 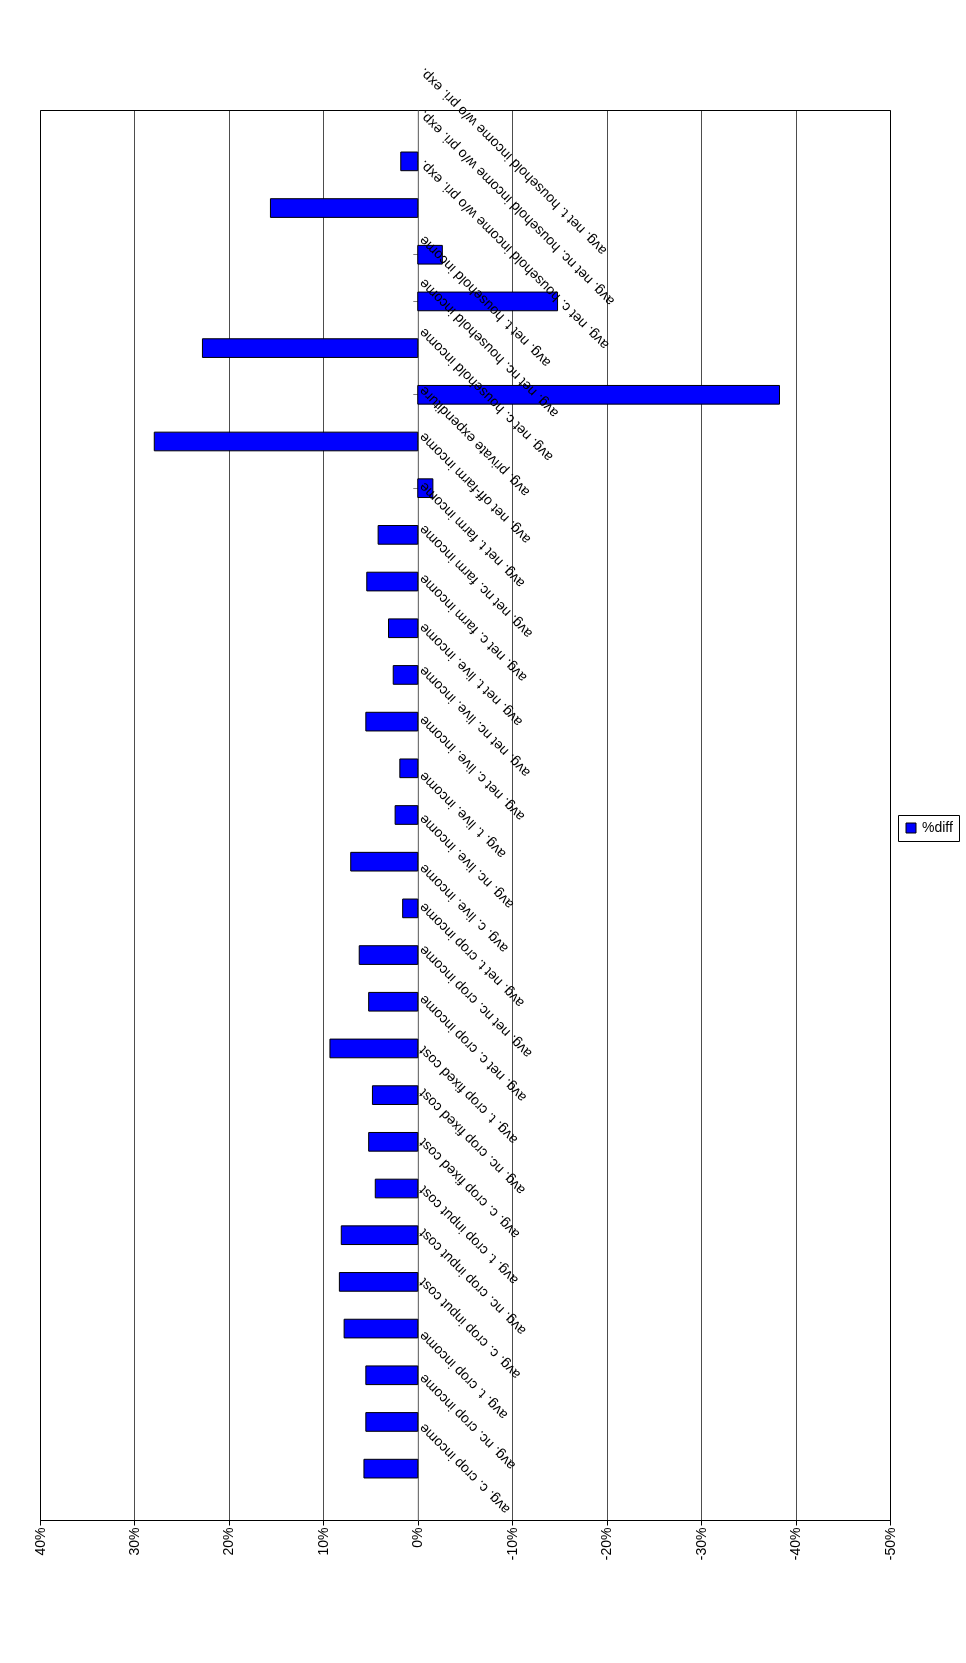 I want to click on x-tick-label: 30%, so click(x=133, y=1541).